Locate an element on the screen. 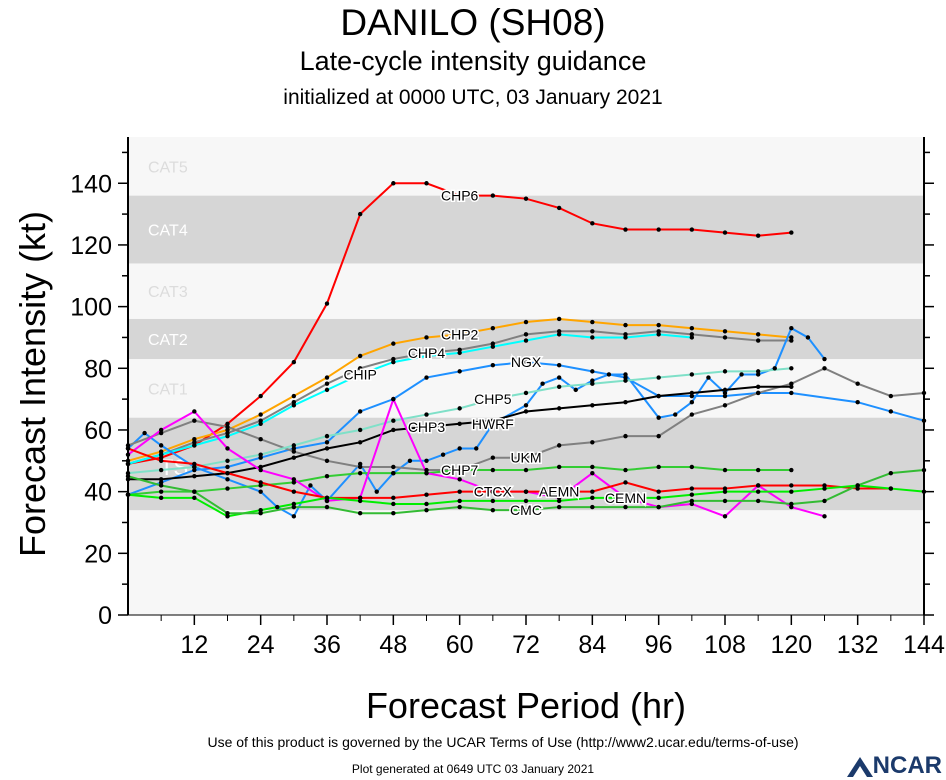 Image resolution: width=946 pixels, height=780 pixels. x-tick-label: 84 is located at coordinates (592, 645).